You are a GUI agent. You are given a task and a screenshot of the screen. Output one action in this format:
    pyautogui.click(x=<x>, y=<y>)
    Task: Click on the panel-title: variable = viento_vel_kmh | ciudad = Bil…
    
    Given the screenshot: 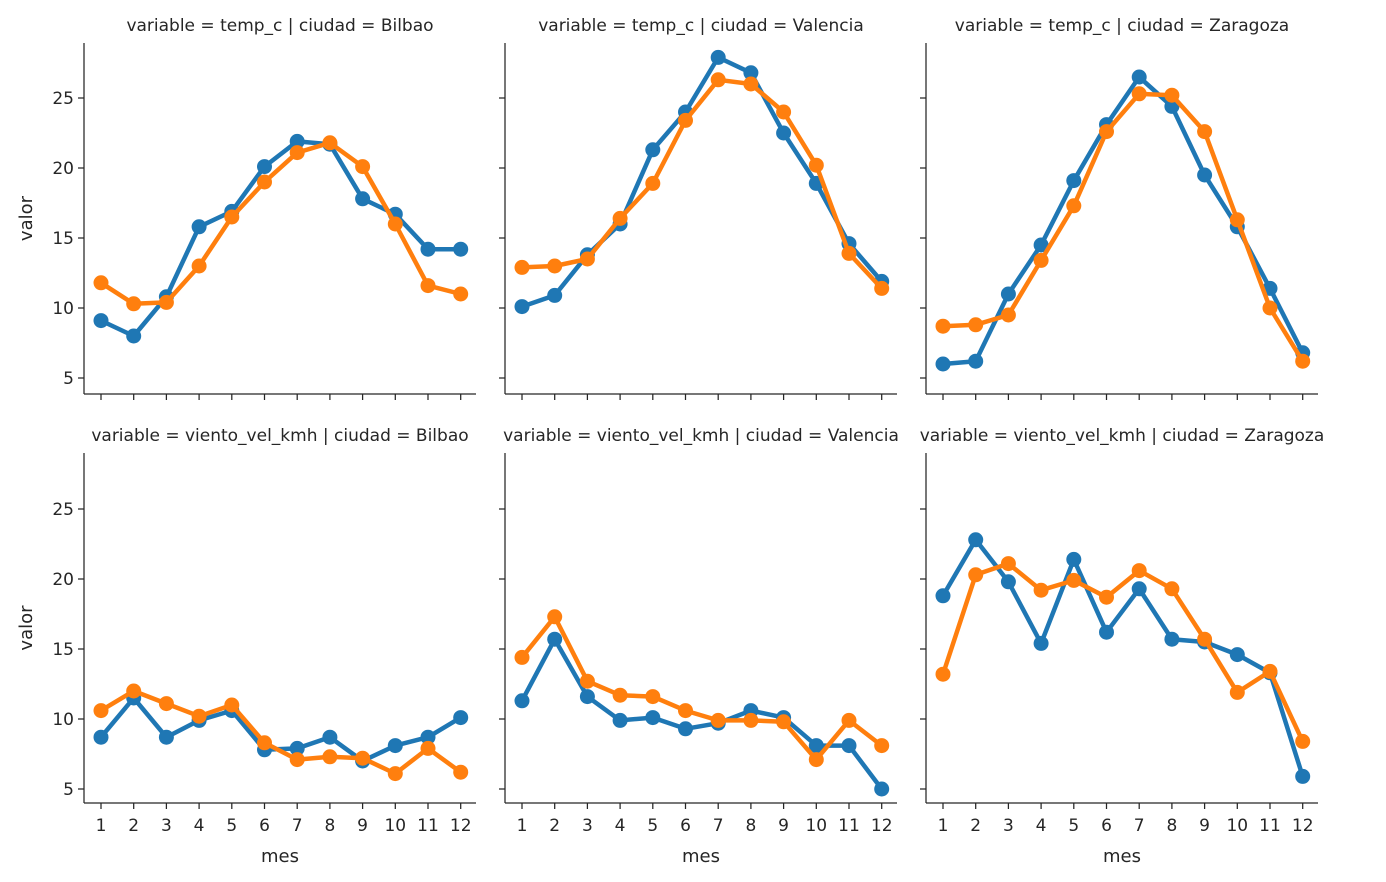 What is the action you would take?
    pyautogui.click(x=279, y=436)
    